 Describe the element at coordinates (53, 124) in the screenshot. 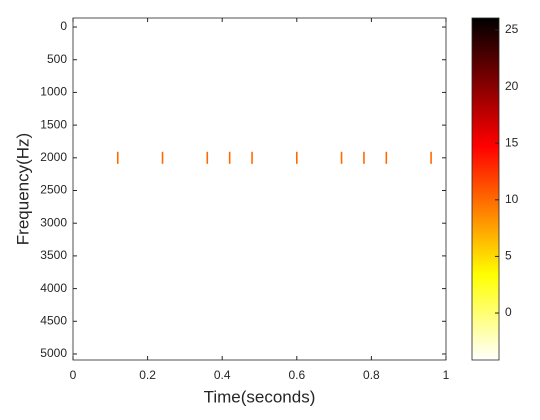

I see `y-tick-label: 1500` at that location.